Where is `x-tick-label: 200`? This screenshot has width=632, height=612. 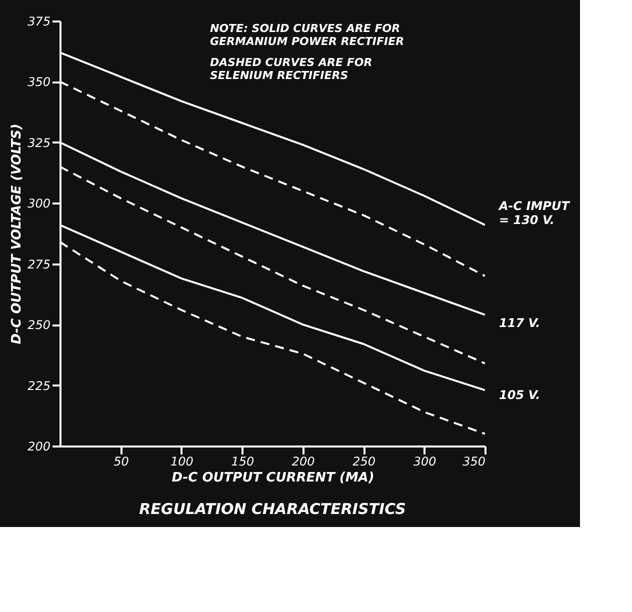
x-tick-label: 200 is located at coordinates (304, 461).